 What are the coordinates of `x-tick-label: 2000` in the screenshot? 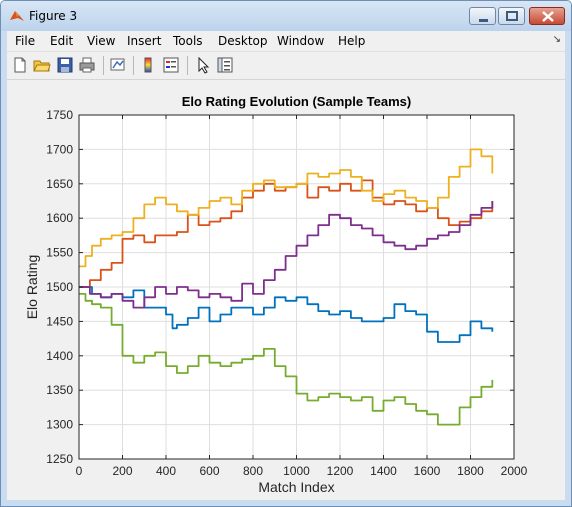 It's located at (514, 471).